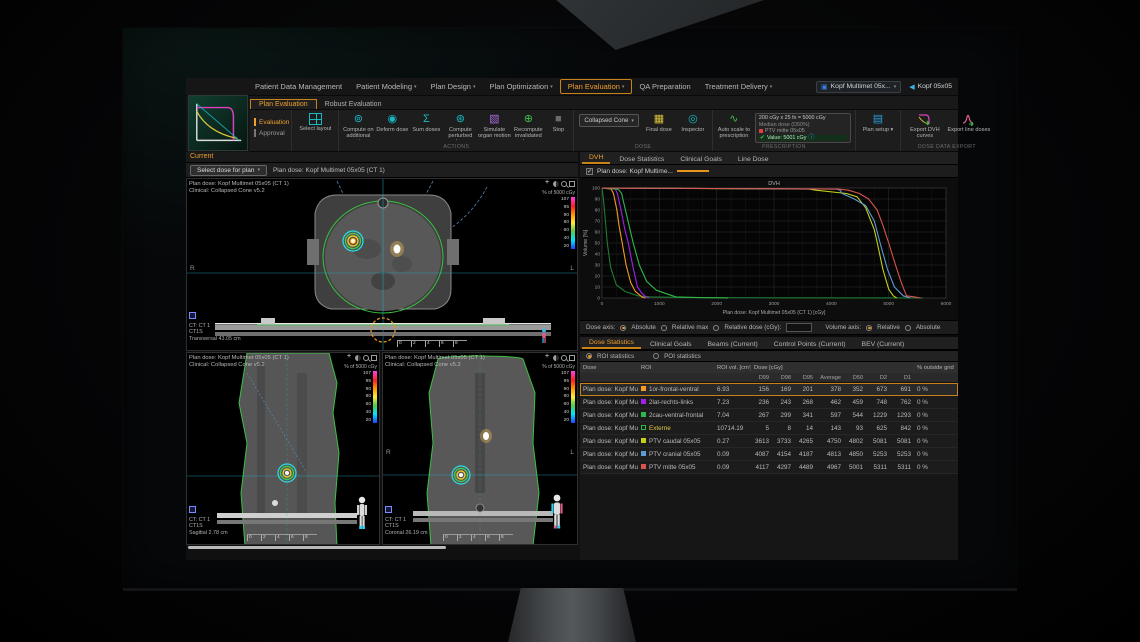 The image size is (1140, 642). Describe the element at coordinates (643, 414) in the screenshot. I see `roi-color-swatch` at that location.